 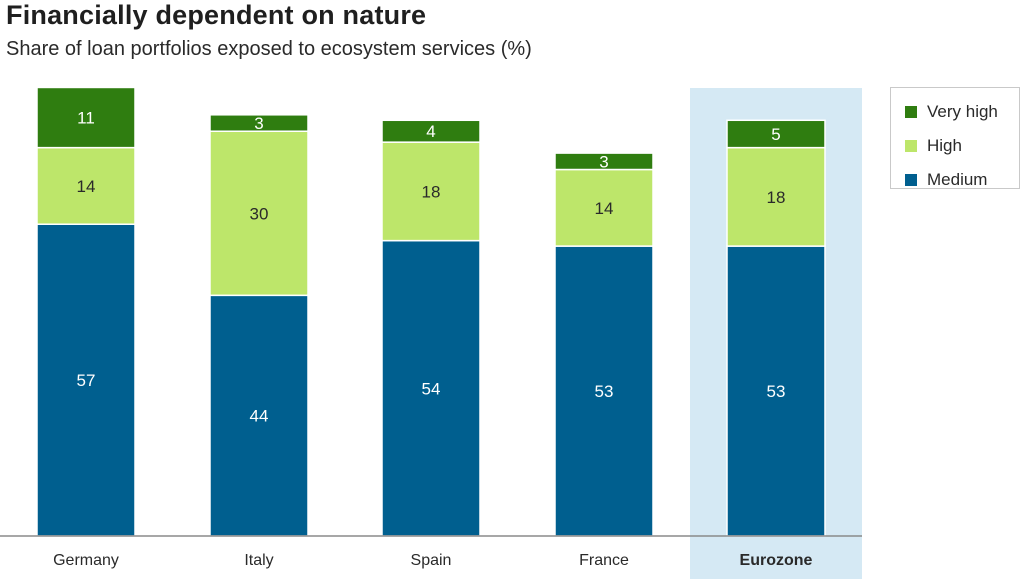 I want to click on data-label-france-medium: 53, so click(x=604, y=391).